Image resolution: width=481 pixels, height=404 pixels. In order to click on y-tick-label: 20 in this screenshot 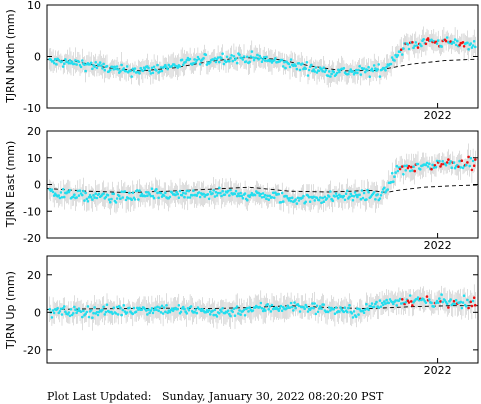, I will do `click(34, 275)`.